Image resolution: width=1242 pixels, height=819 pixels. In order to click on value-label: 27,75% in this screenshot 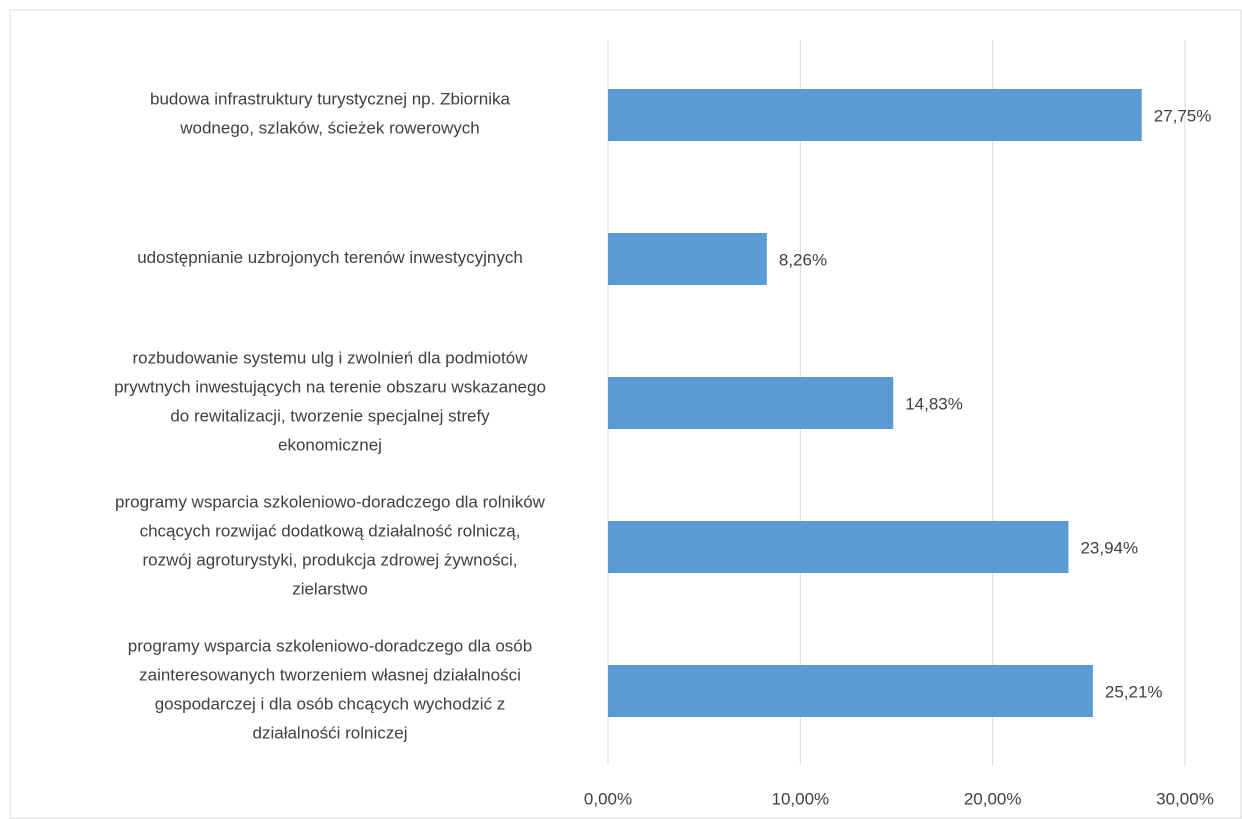, I will do `click(1183, 115)`.